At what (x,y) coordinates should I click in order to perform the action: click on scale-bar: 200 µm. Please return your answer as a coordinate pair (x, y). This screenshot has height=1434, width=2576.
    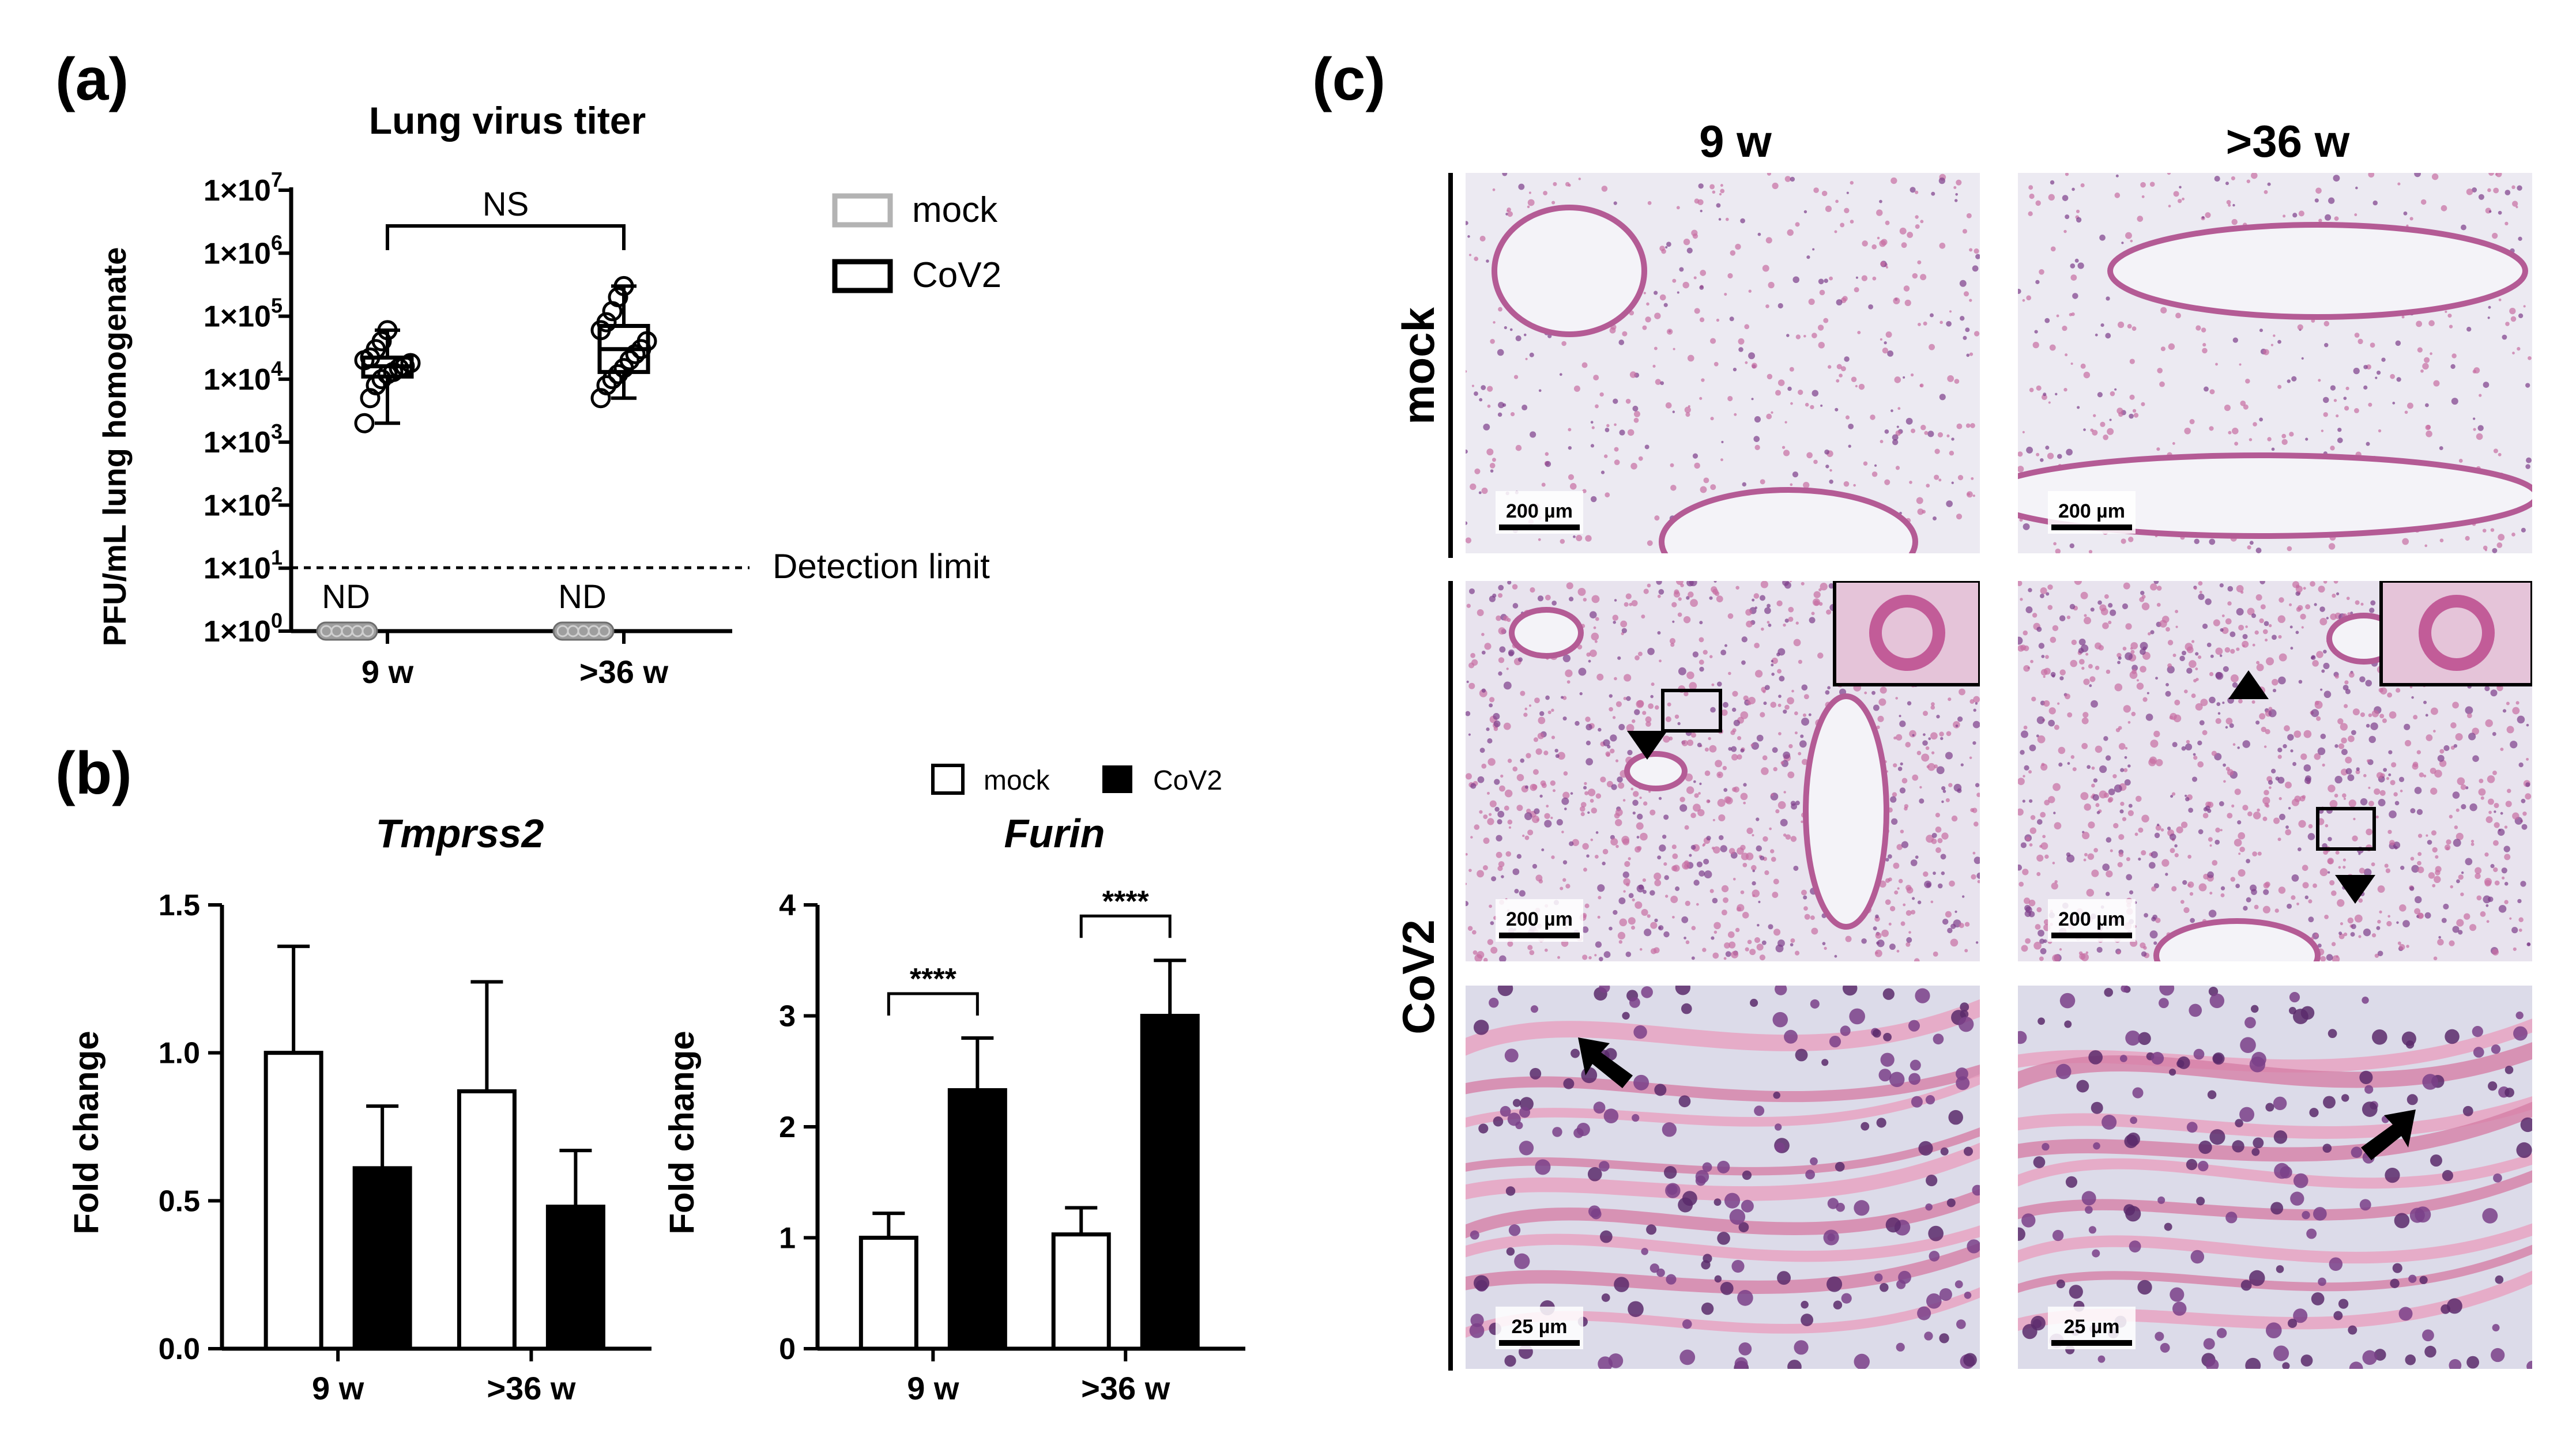
    Looking at the image, I should click on (2092, 920).